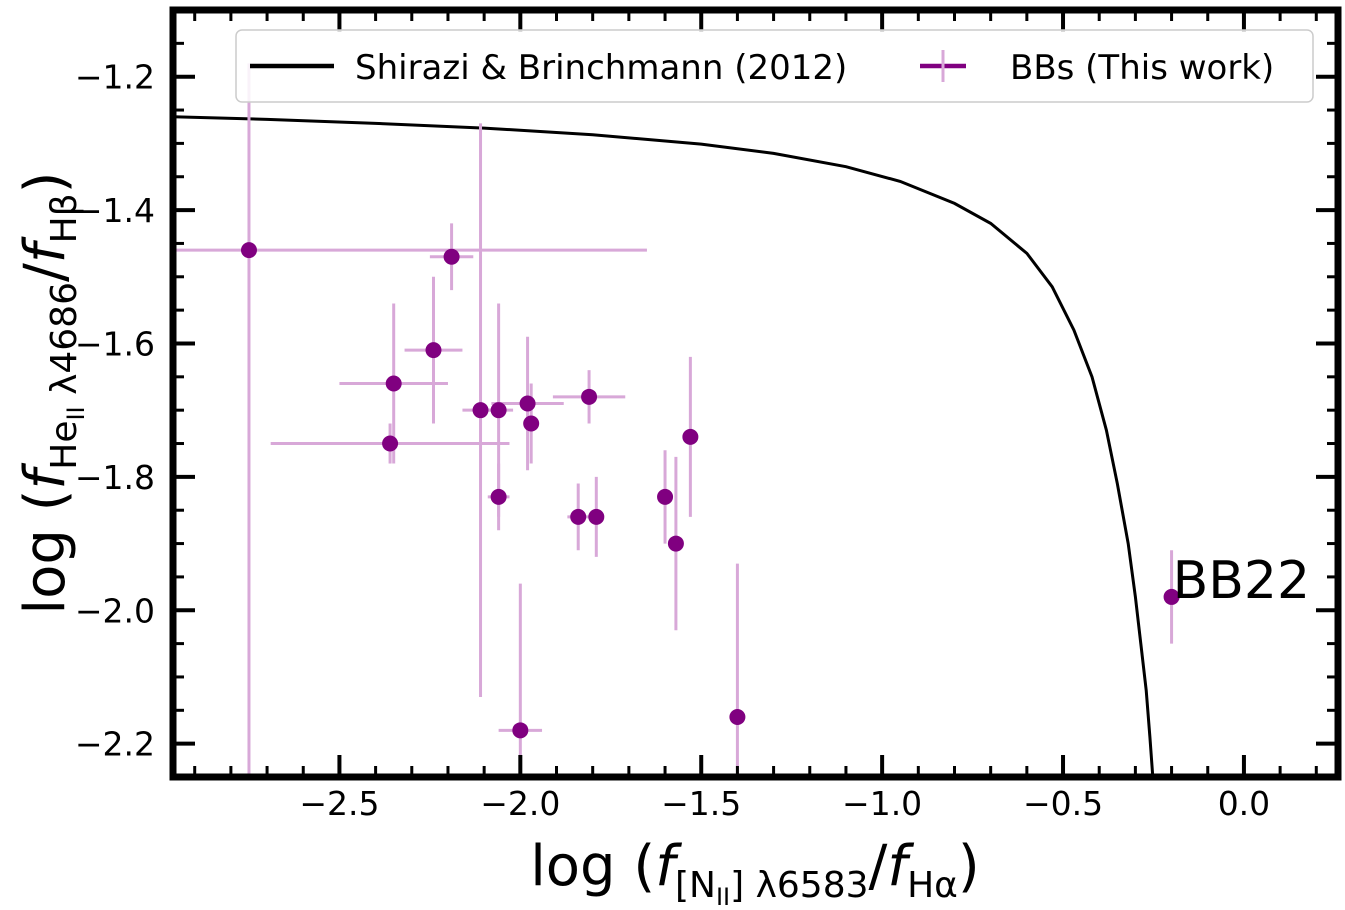 This screenshot has width=1345, height=910. Describe the element at coordinates (882, 803) in the screenshot. I see `x-tick-label: −1.0` at that location.